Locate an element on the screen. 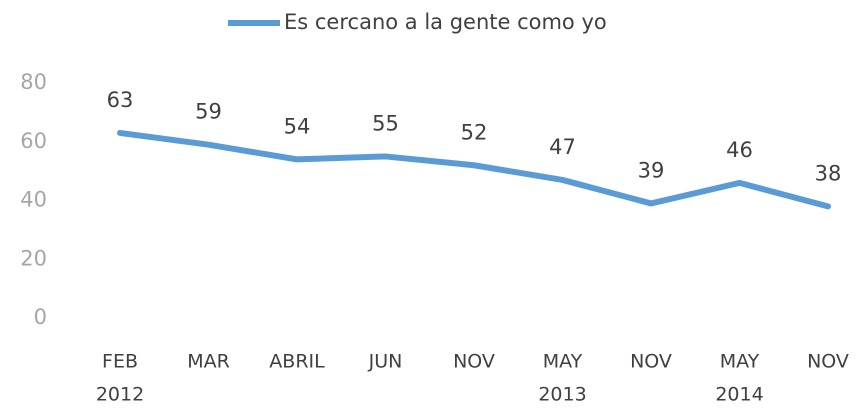 Image resolution: width=861 pixels, height=409 pixels. legend-label: Es cercano a la gente como yo is located at coordinates (445, 22).